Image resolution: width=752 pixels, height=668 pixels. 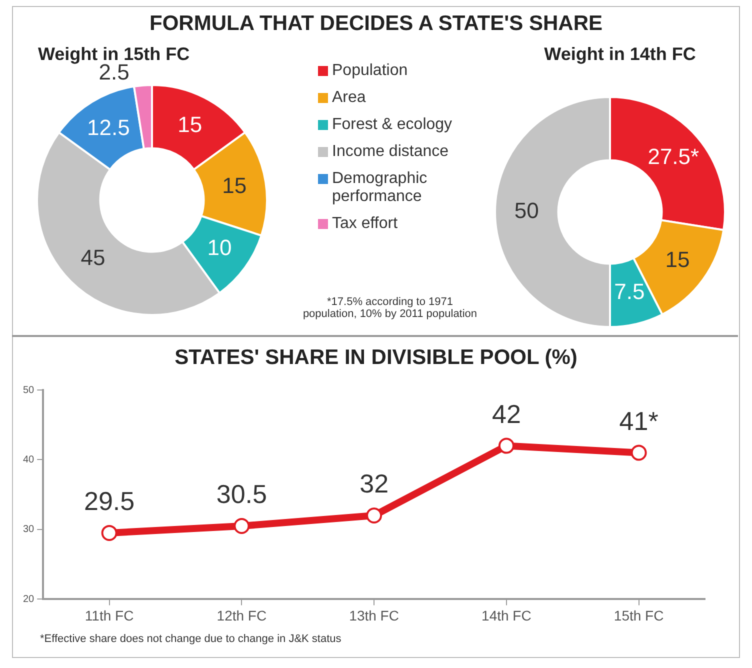 What do you see at coordinates (191, 639) in the screenshot?
I see `text: *Effective share does not change due to change in J&K status` at bounding box center [191, 639].